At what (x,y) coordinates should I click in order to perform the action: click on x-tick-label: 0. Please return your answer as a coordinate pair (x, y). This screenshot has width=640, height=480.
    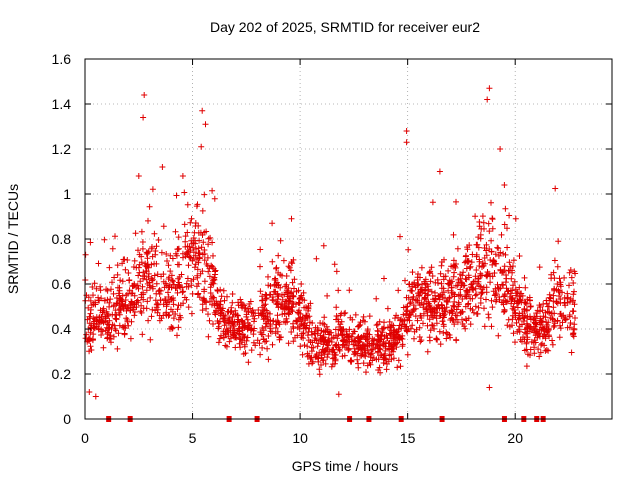
    Looking at the image, I should click on (85, 438).